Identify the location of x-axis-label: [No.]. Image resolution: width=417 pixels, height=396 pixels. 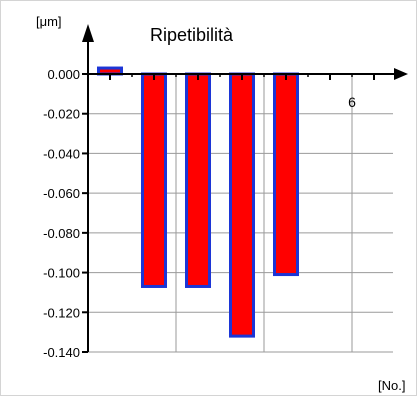
(391, 385).